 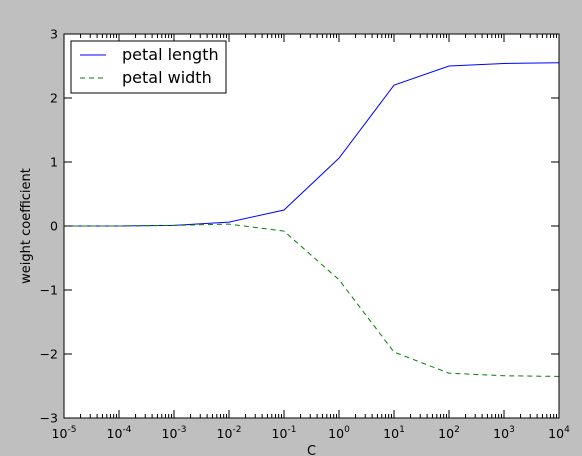 I want to click on x-tick-label: 10¹, so click(x=394, y=433).